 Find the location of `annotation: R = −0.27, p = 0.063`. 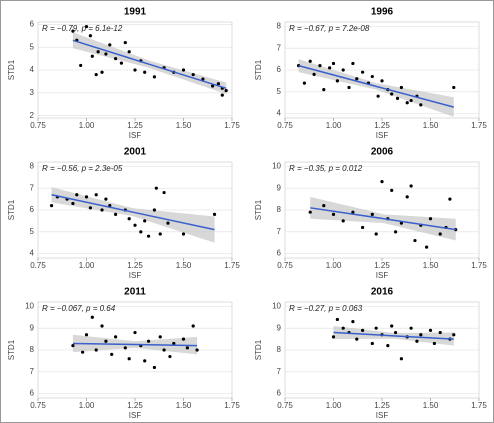

annotation: R = −0.27, p = 0.063 is located at coordinates (326, 308).